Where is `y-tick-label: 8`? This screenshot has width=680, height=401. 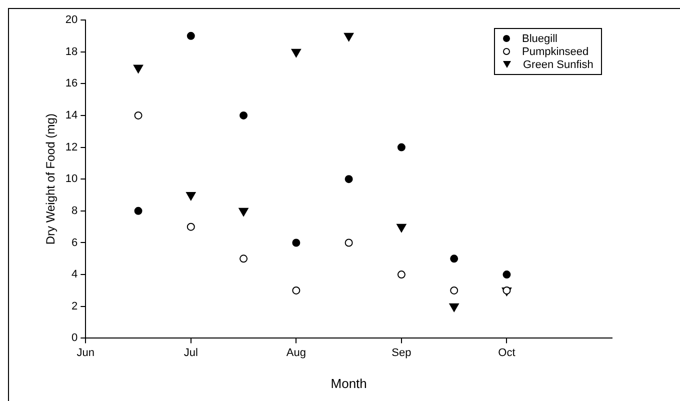 y-tick-label: 8 is located at coordinates (75, 210).